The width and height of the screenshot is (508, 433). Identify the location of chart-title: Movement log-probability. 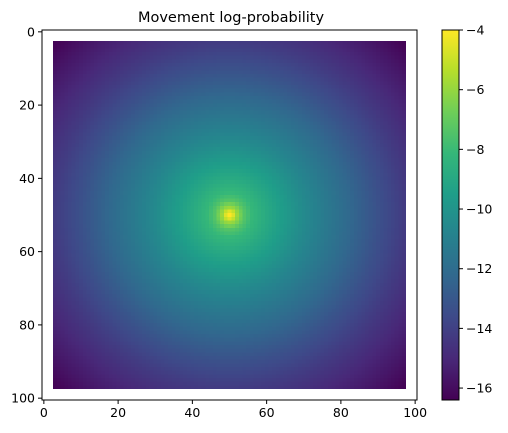
(231, 18).